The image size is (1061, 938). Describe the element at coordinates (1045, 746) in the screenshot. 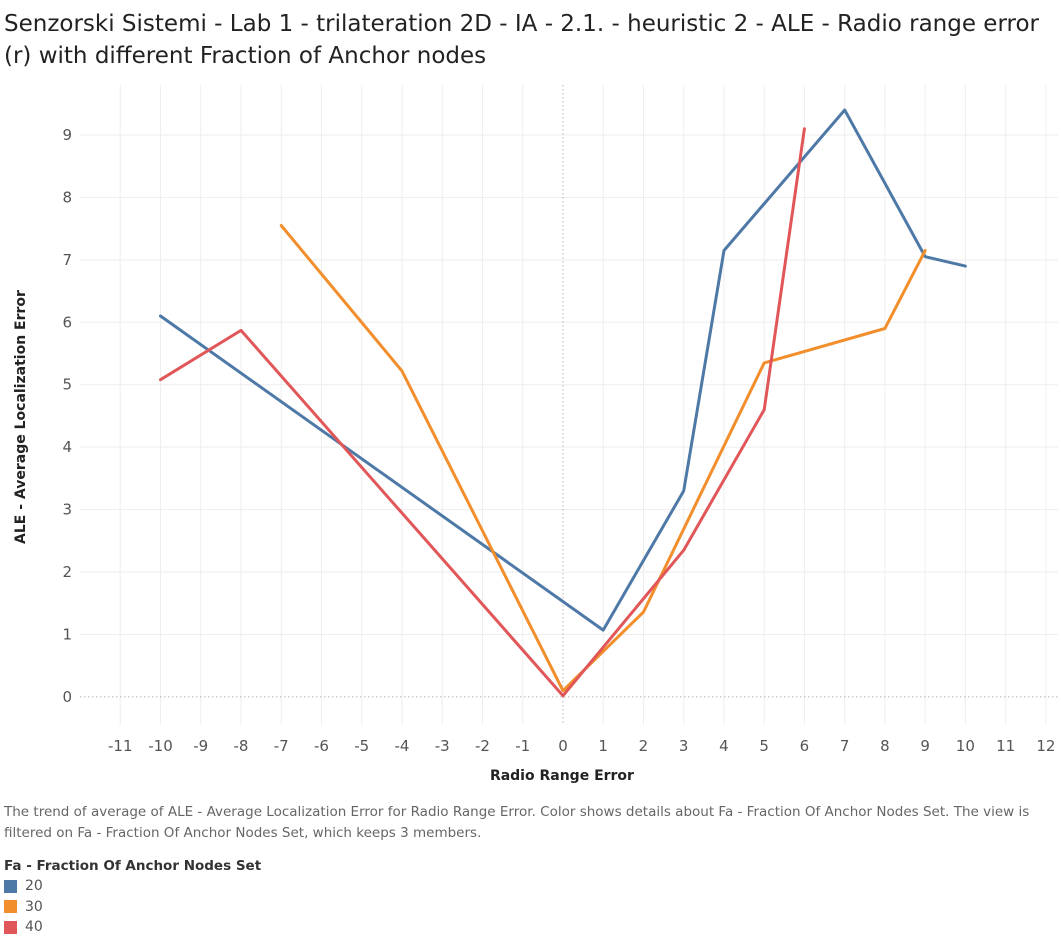

I see `x-tick-label-12: 12` at that location.